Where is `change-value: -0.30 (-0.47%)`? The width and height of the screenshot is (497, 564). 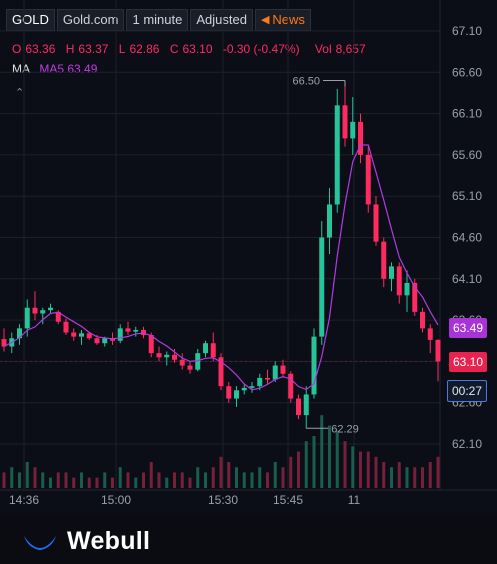 change-value: -0.30 (-0.47%) is located at coordinates (261, 49).